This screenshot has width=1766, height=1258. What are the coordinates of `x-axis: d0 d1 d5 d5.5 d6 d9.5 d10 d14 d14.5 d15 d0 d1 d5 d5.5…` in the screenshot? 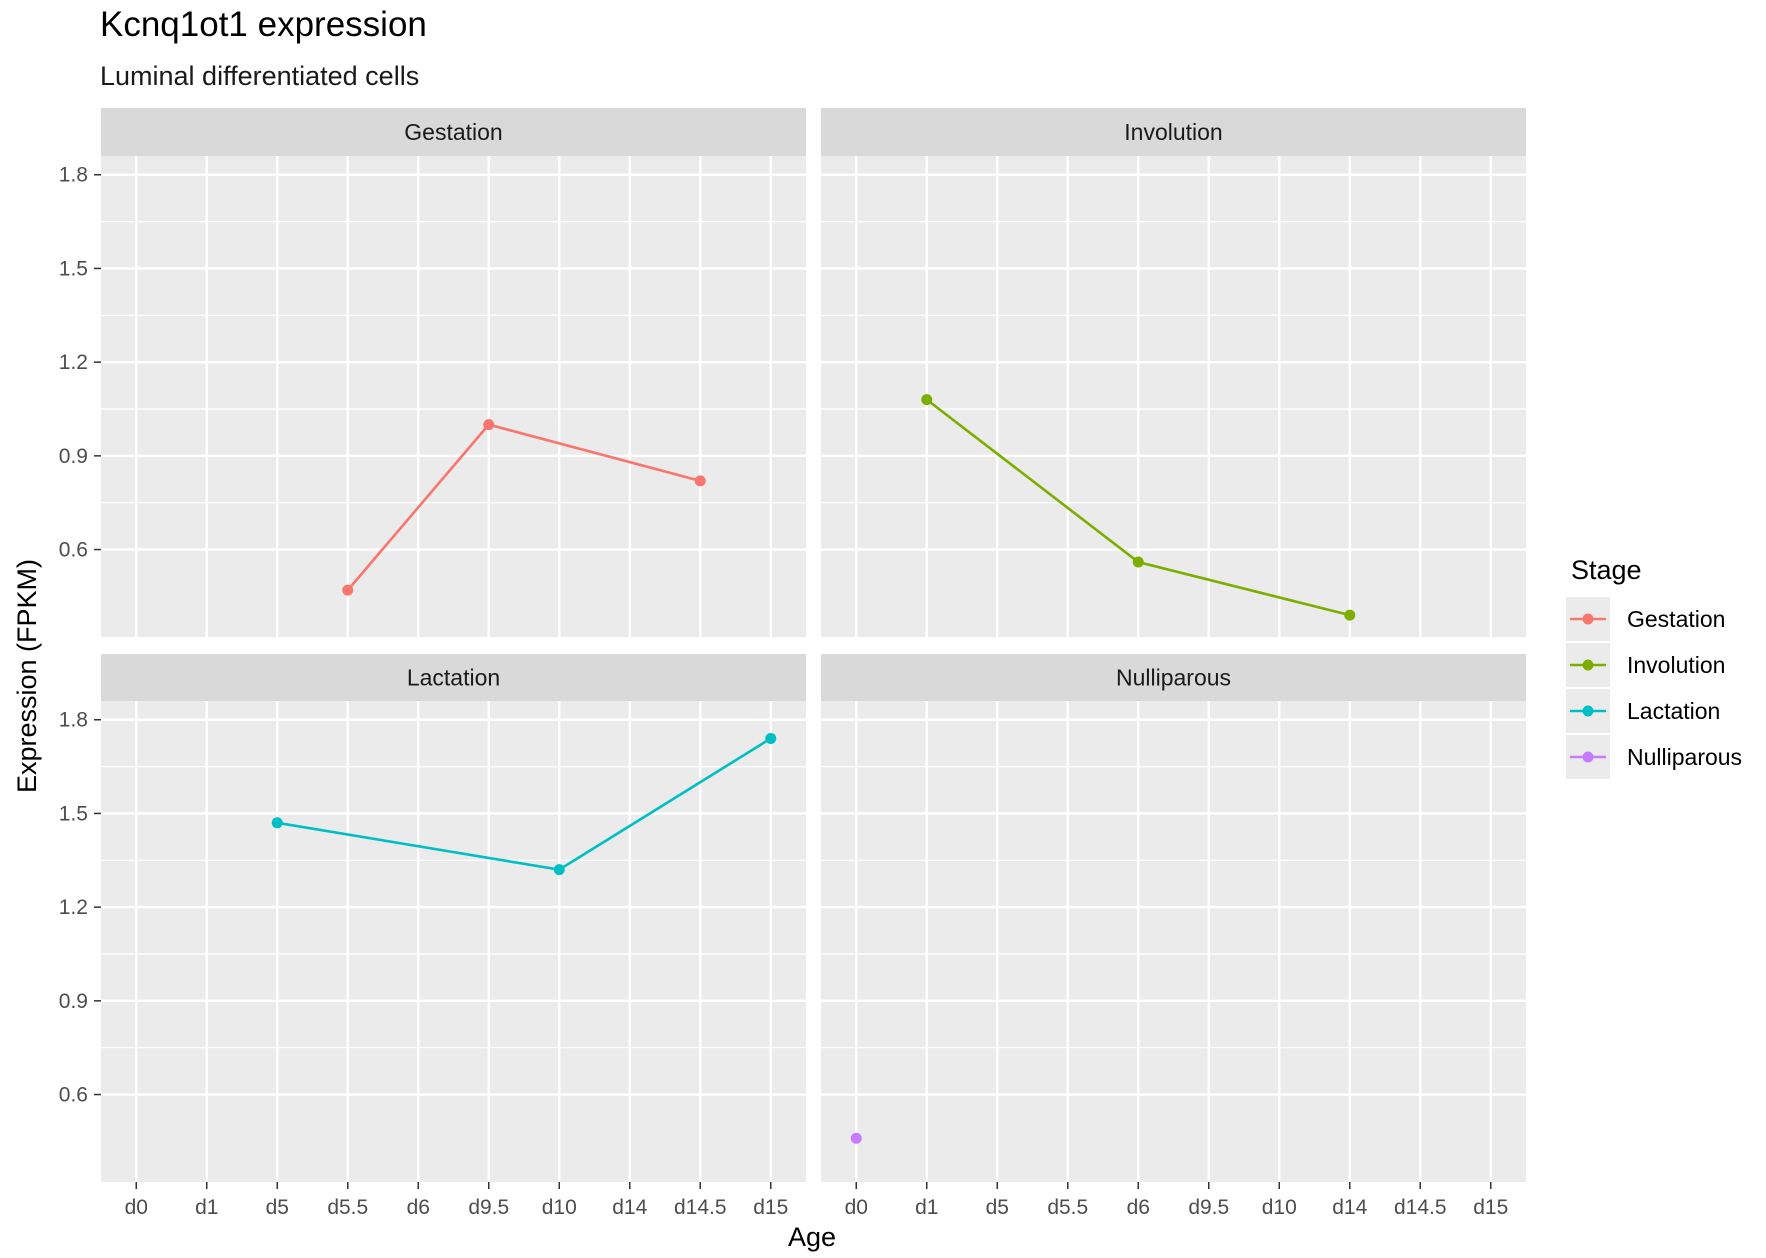 It's located at (816, 1200).